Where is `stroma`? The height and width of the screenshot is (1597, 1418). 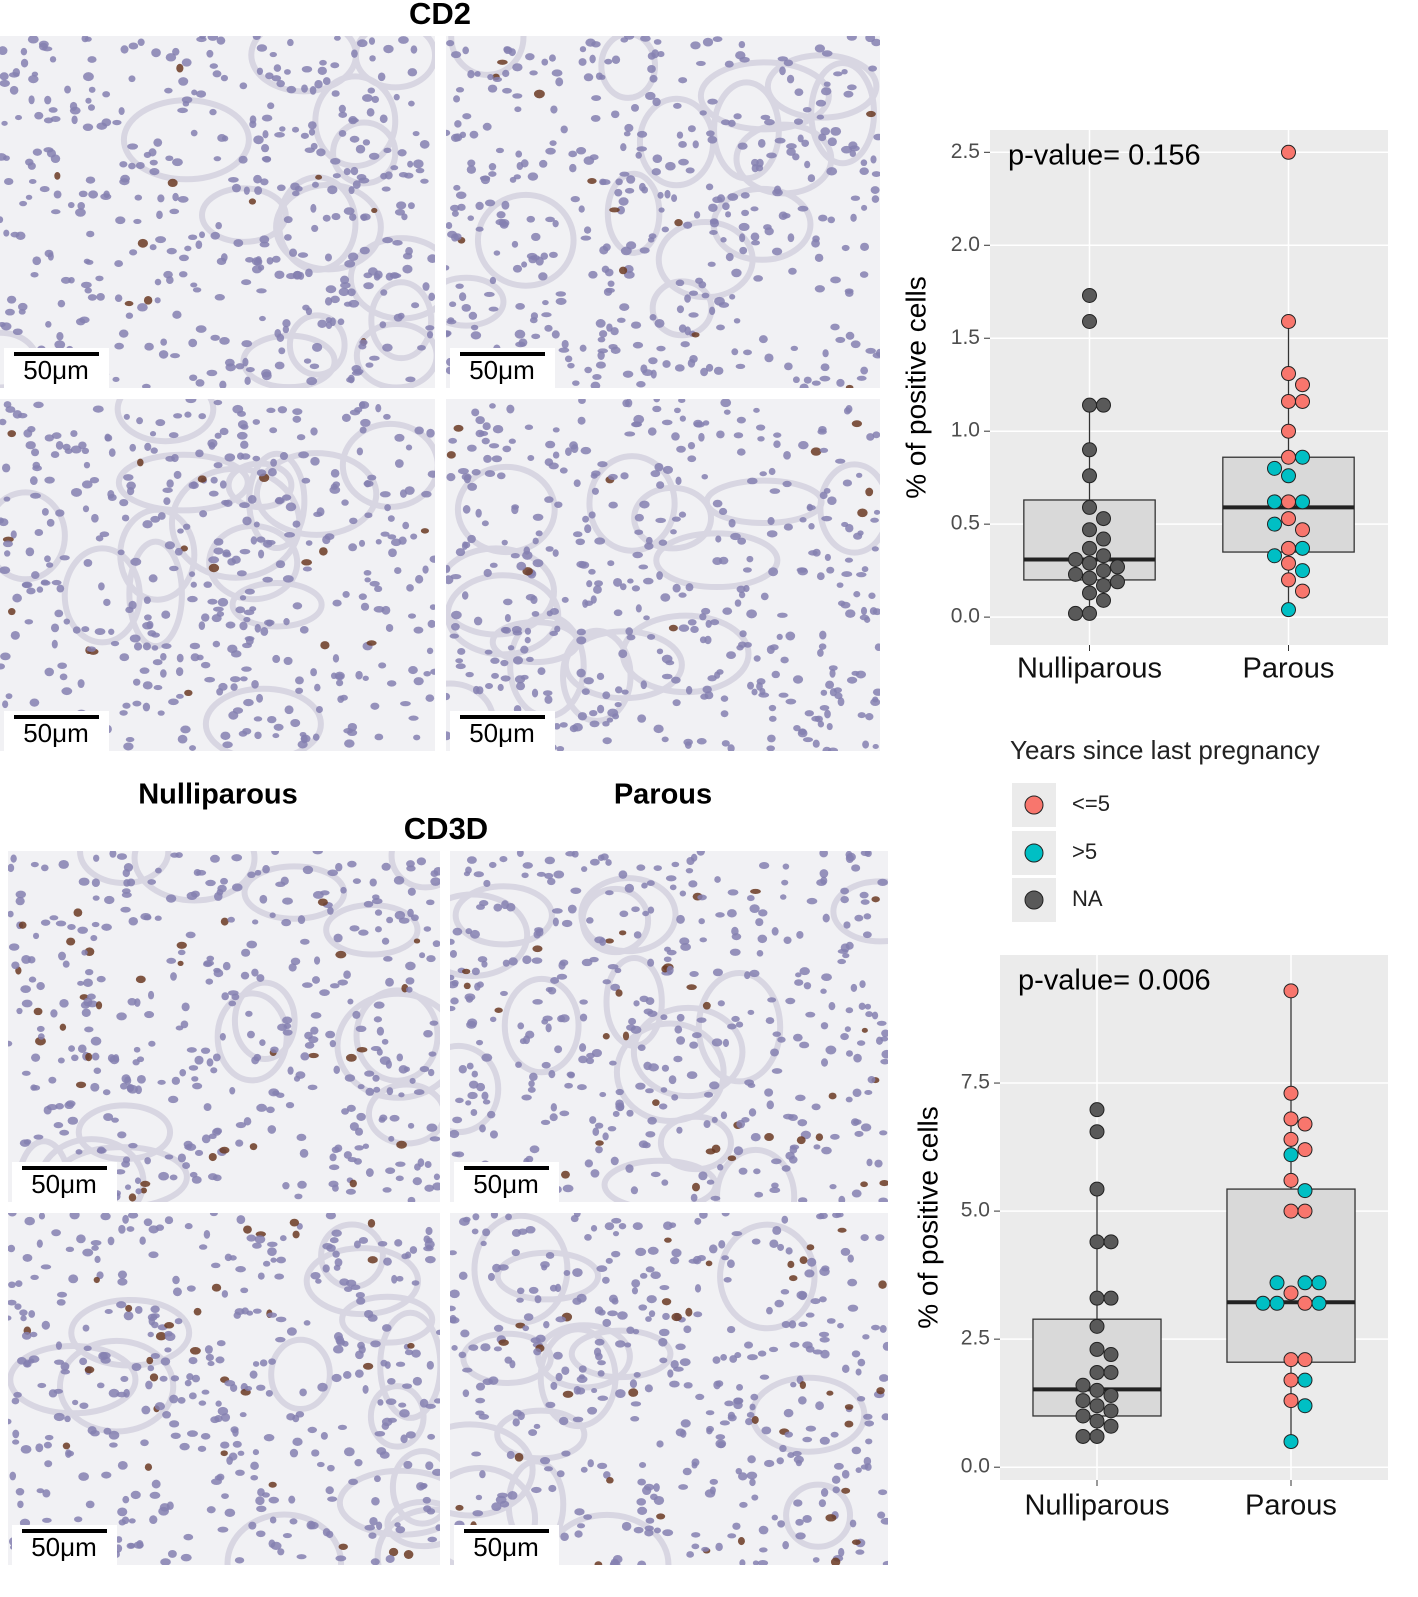
stroma is located at coordinates (673, 518).